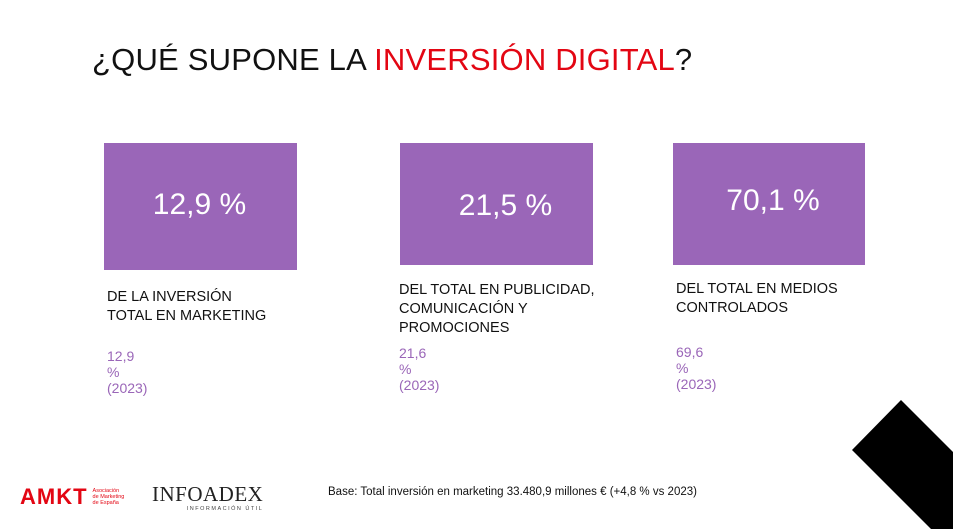 The height and width of the screenshot is (529, 953). I want to click on stat-description: DEL TOTAL EN MEDIOS CONTROLADOS, so click(757, 298).